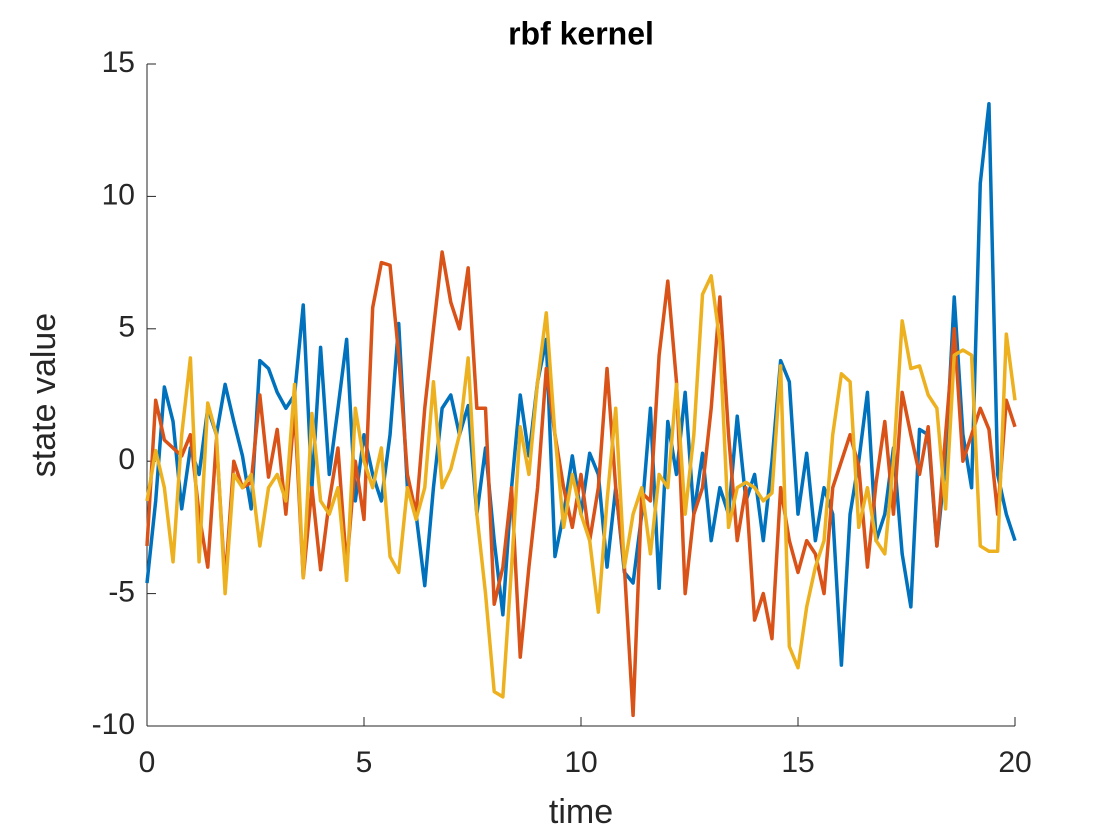 The height and width of the screenshot is (840, 1120). I want to click on y-tick-label: -10, so click(113, 724).